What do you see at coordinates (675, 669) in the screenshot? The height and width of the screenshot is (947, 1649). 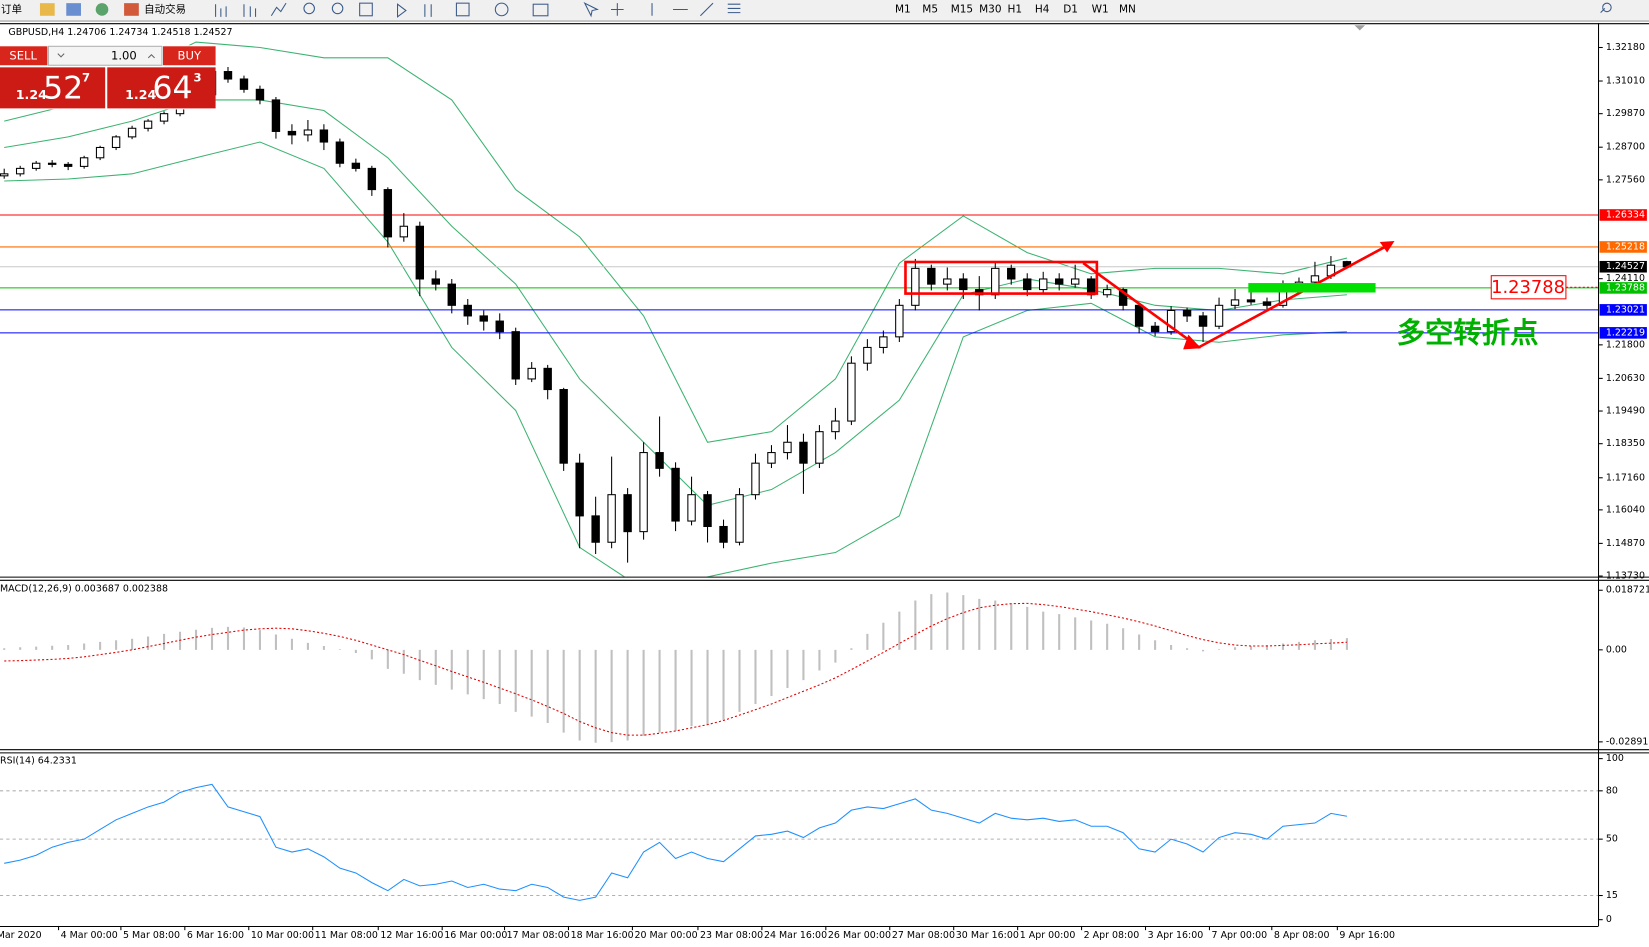 I see `macd-signal` at bounding box center [675, 669].